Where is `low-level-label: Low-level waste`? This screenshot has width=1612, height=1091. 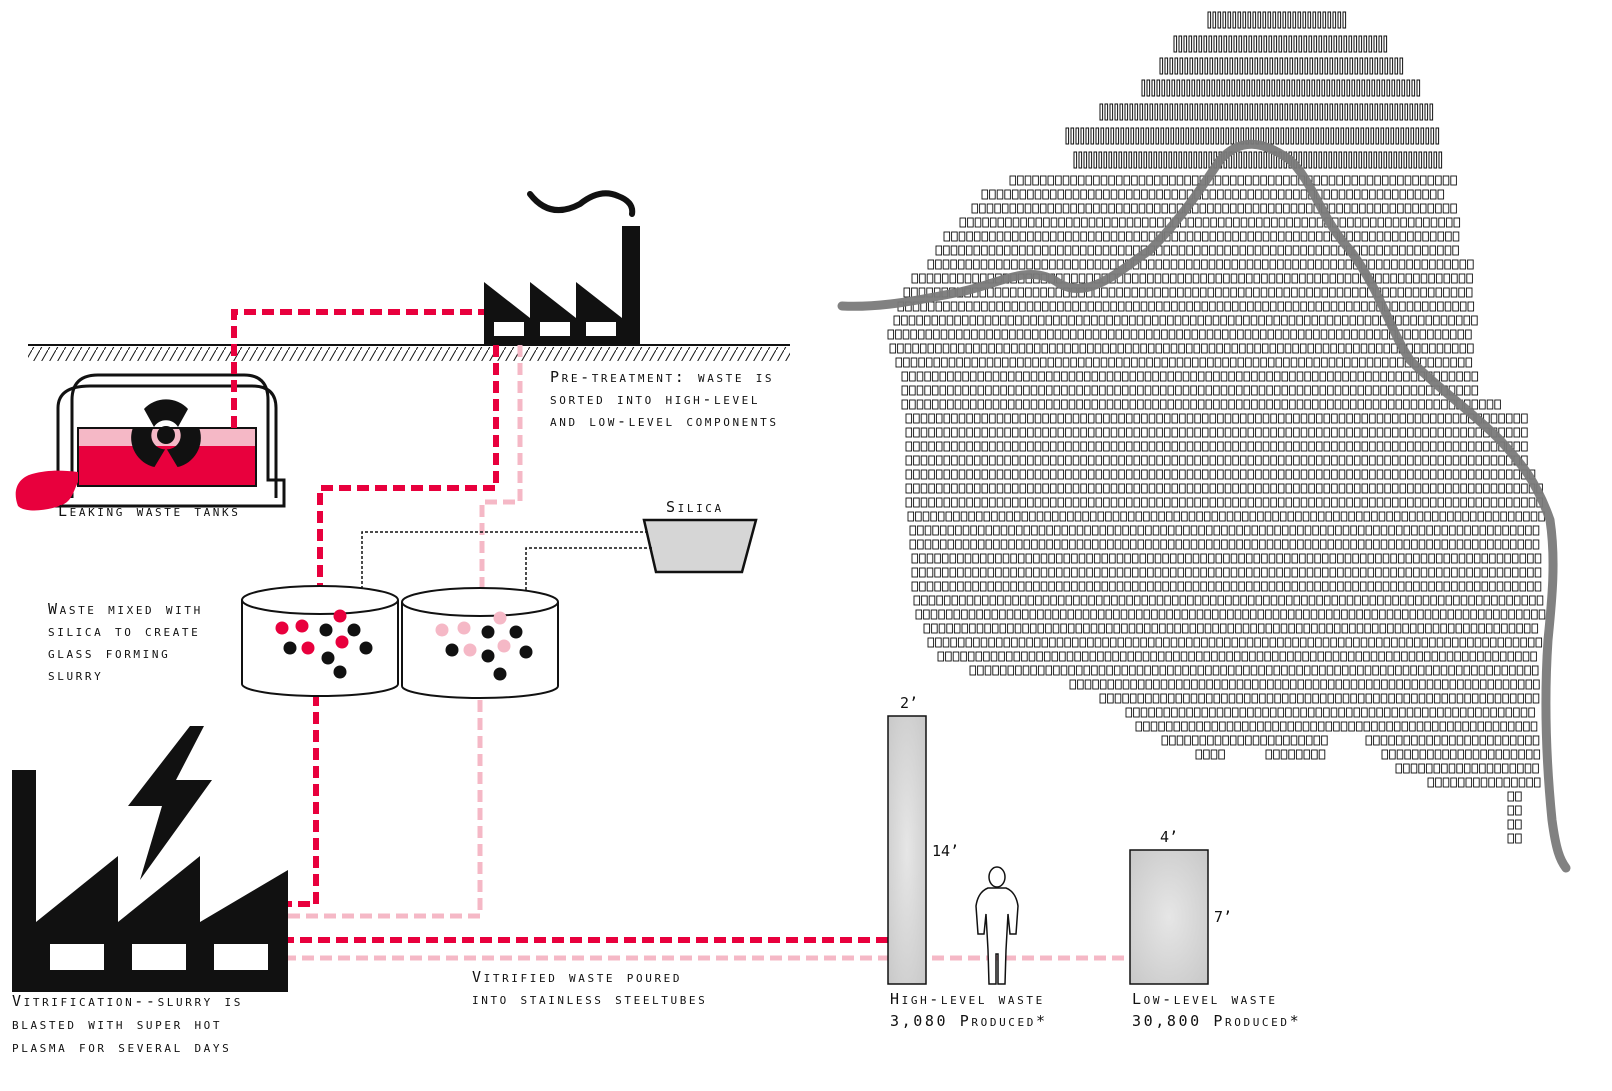 low-level-label: Low-level waste is located at coordinates (1205, 999).